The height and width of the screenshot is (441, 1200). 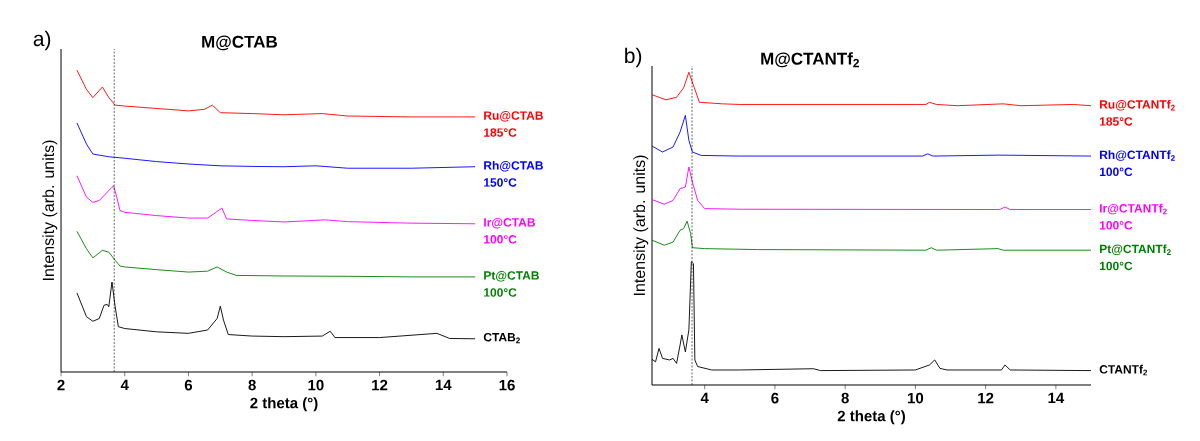 I want to click on series-label: CTAB$_{2}$, so click(x=501, y=338).